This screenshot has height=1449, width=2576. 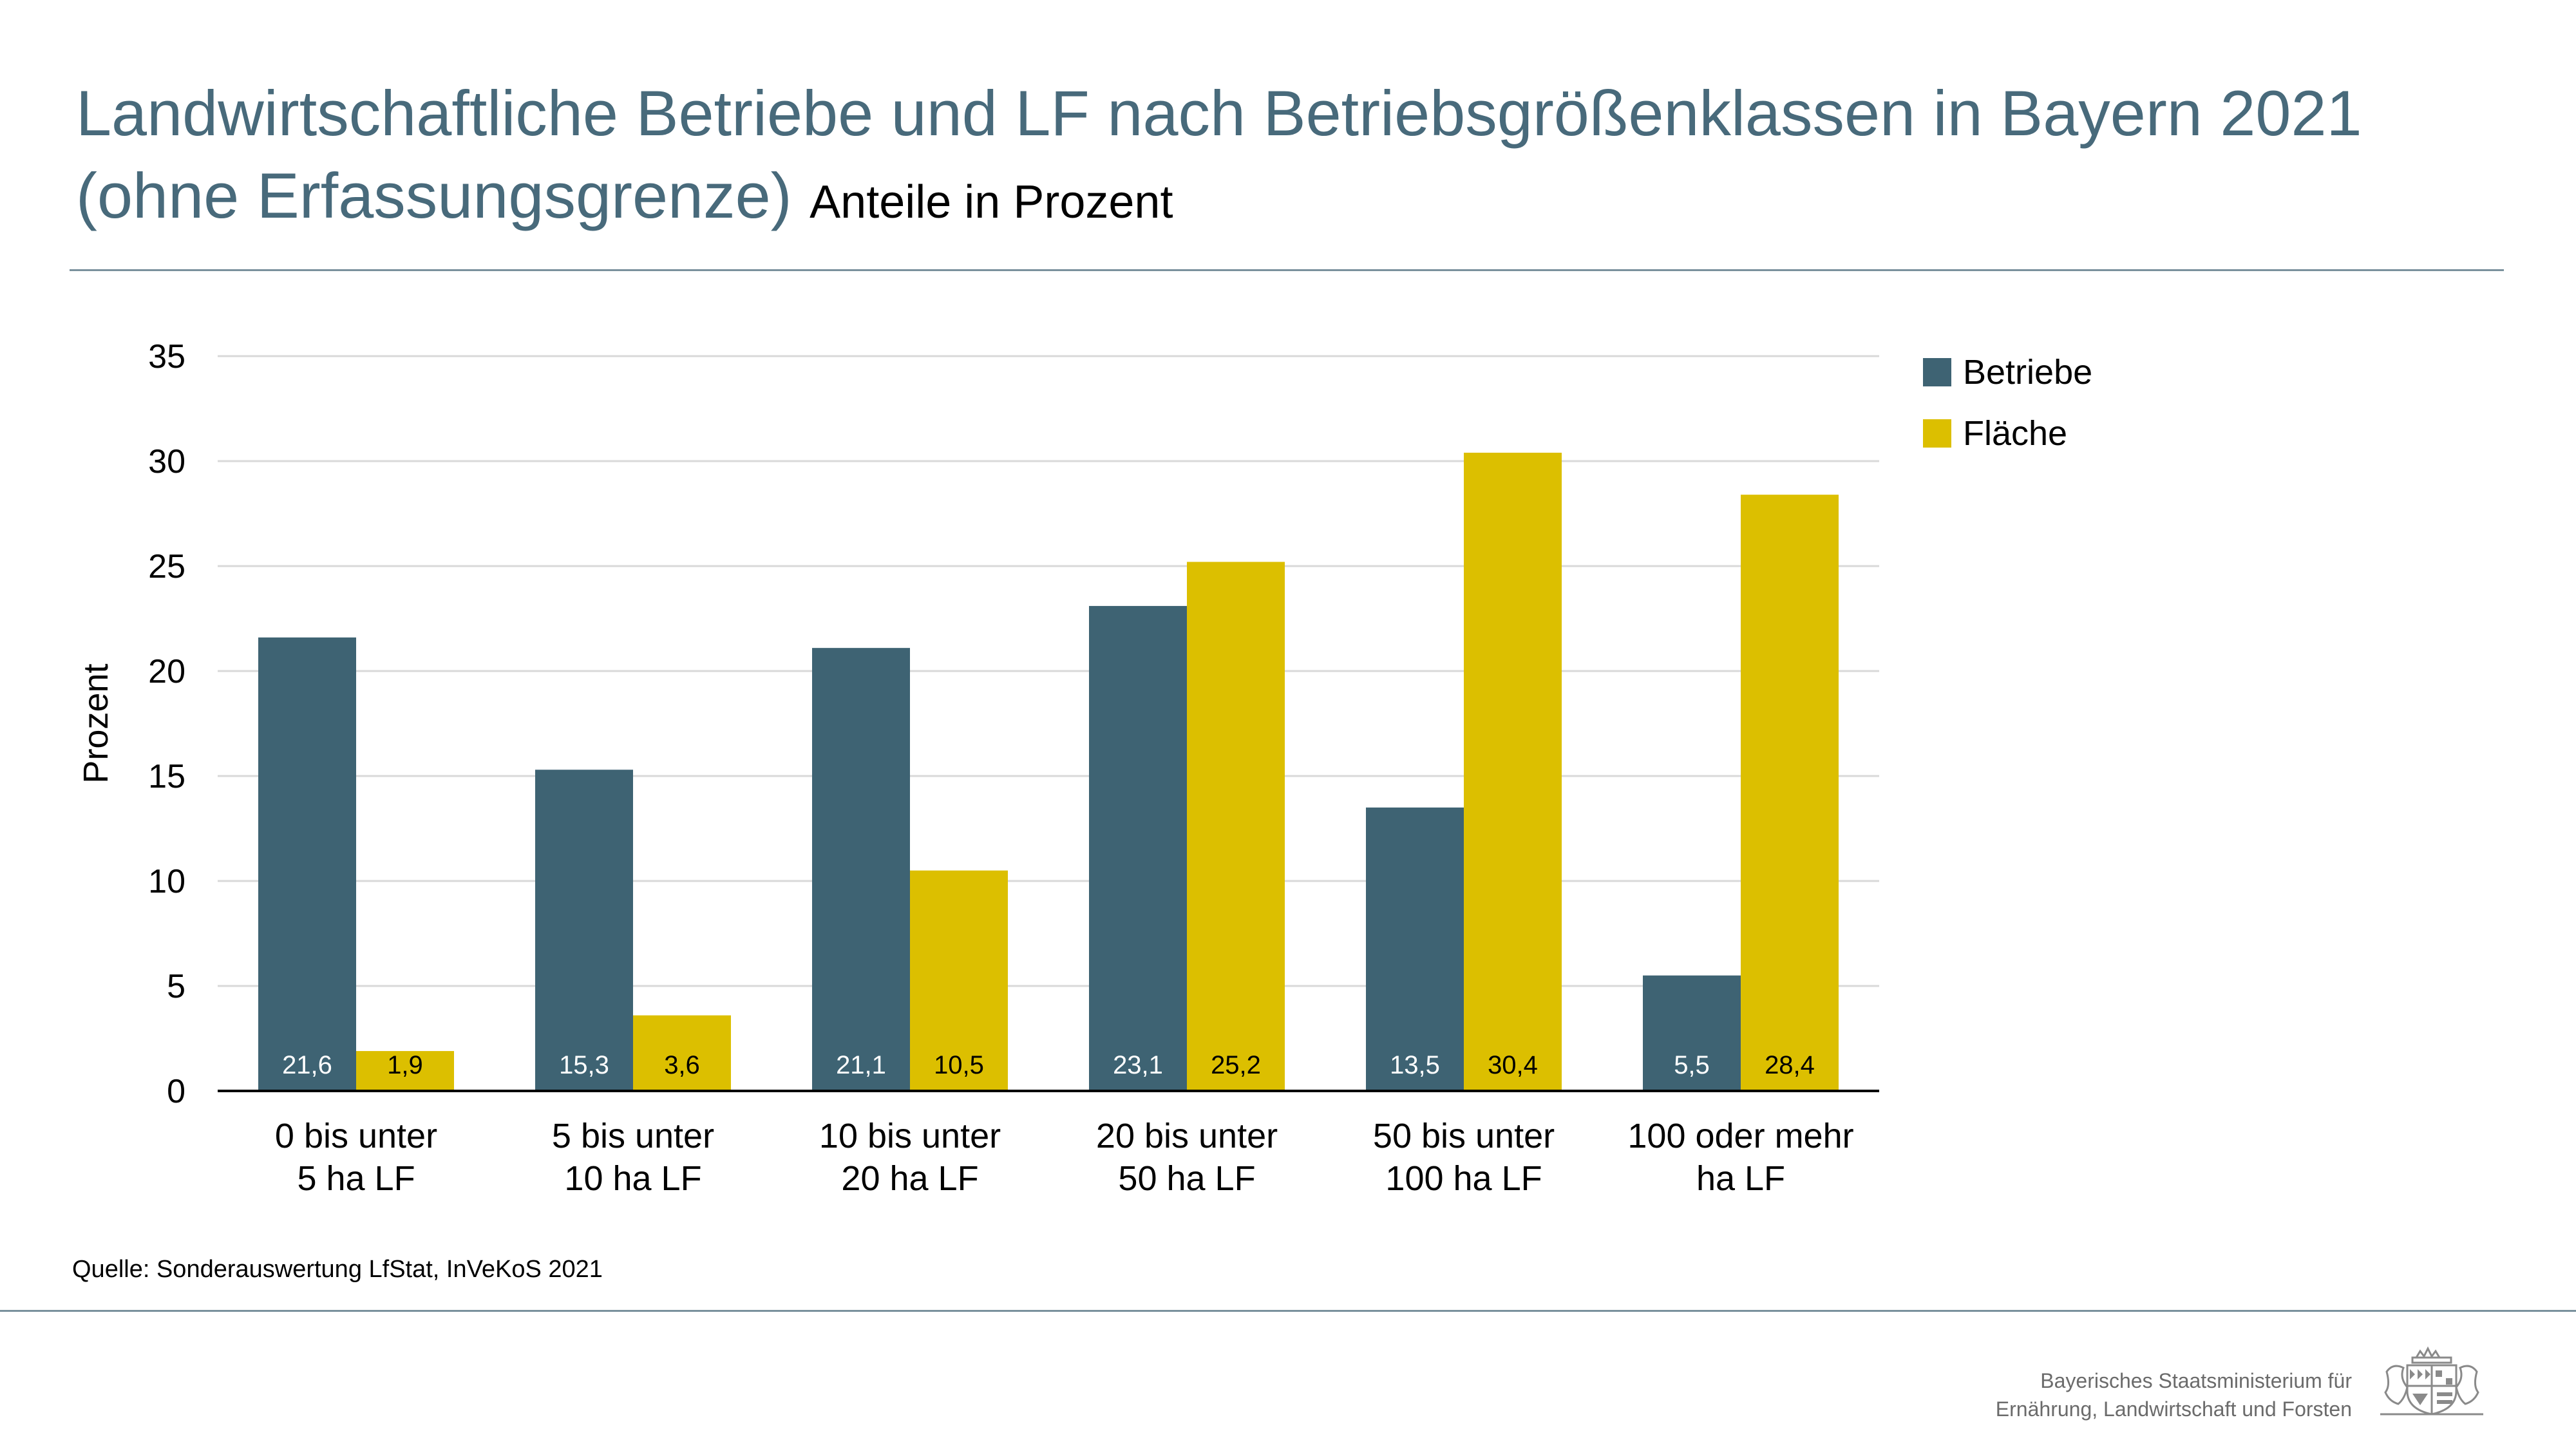 I want to click on x-category-label: 50 ha LF, so click(x=1187, y=1178).